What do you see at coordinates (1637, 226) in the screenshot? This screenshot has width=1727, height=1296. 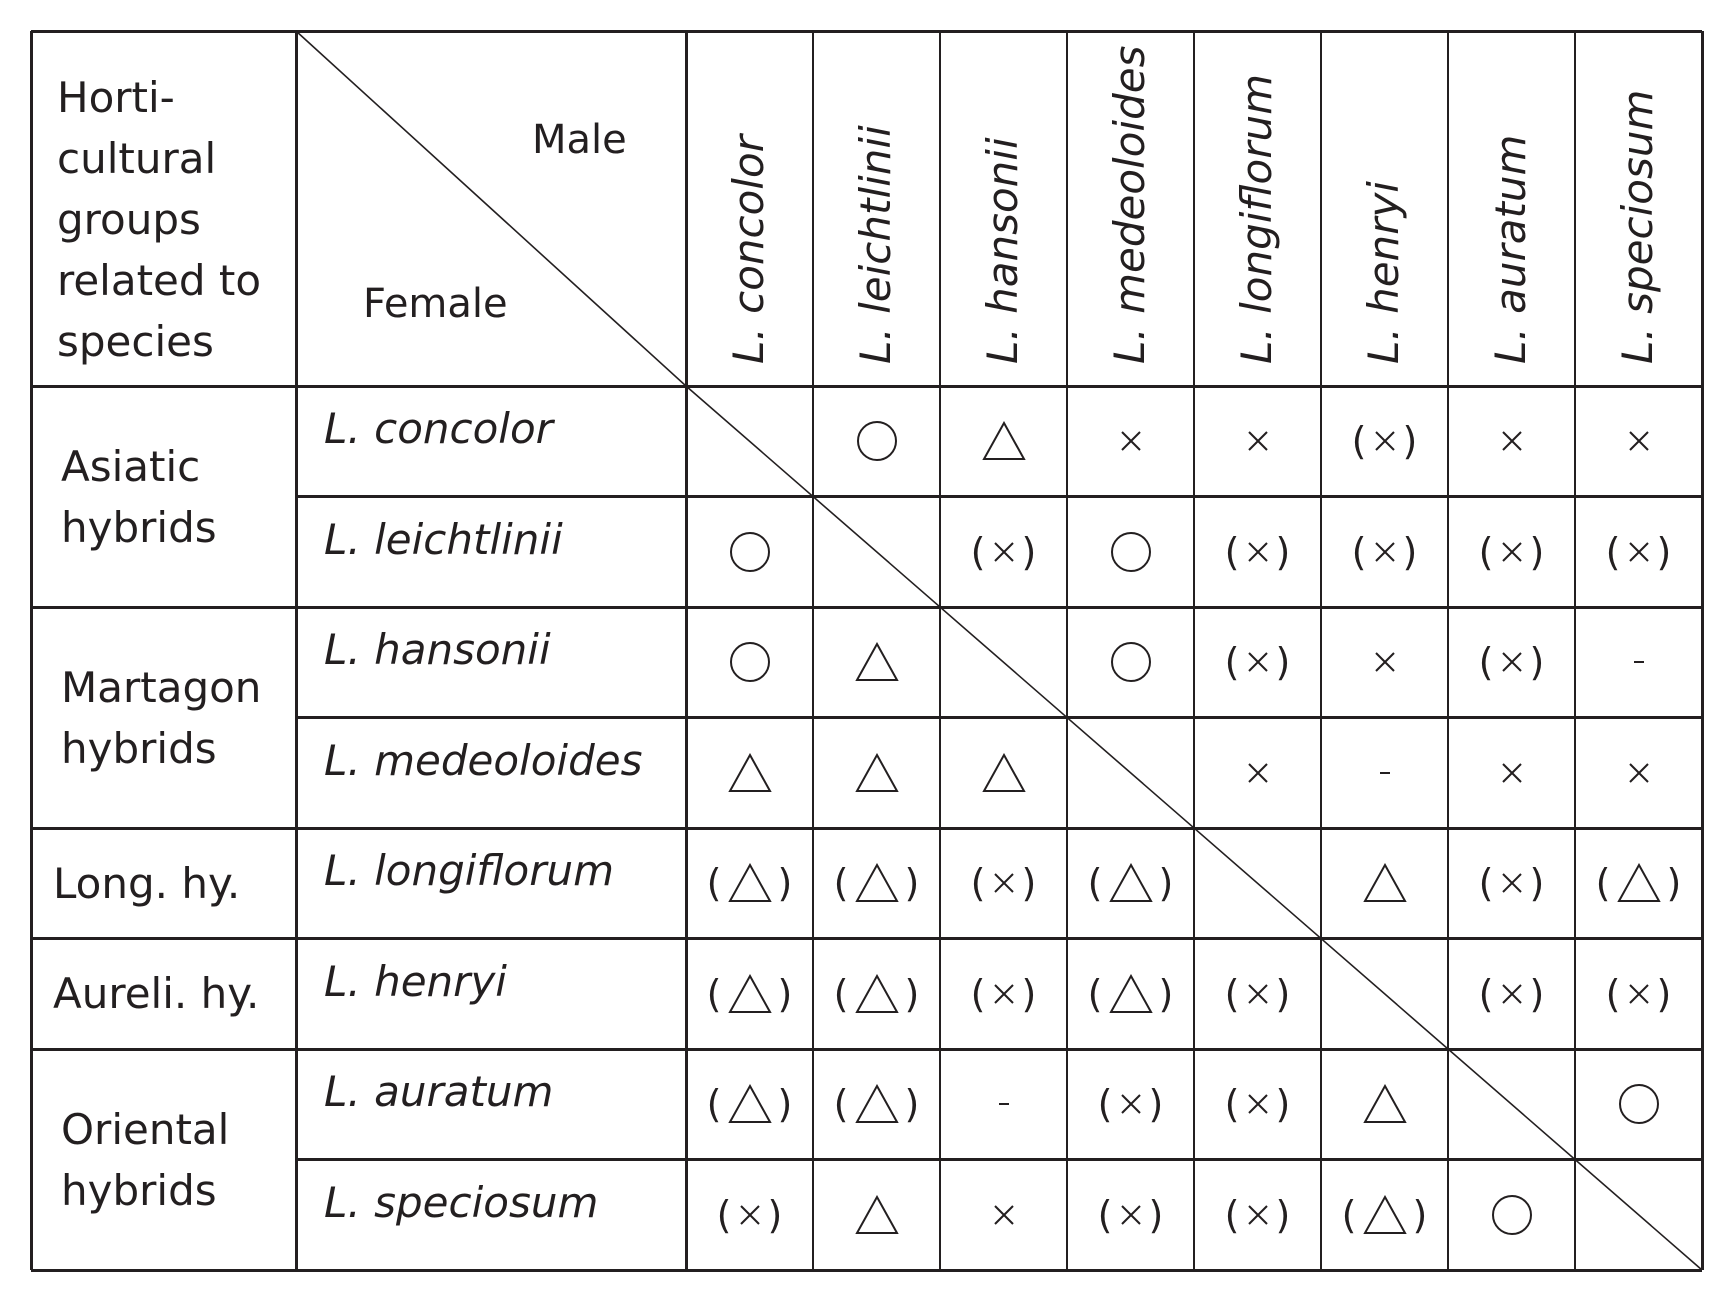 I see `column-header: L. speciosum` at bounding box center [1637, 226].